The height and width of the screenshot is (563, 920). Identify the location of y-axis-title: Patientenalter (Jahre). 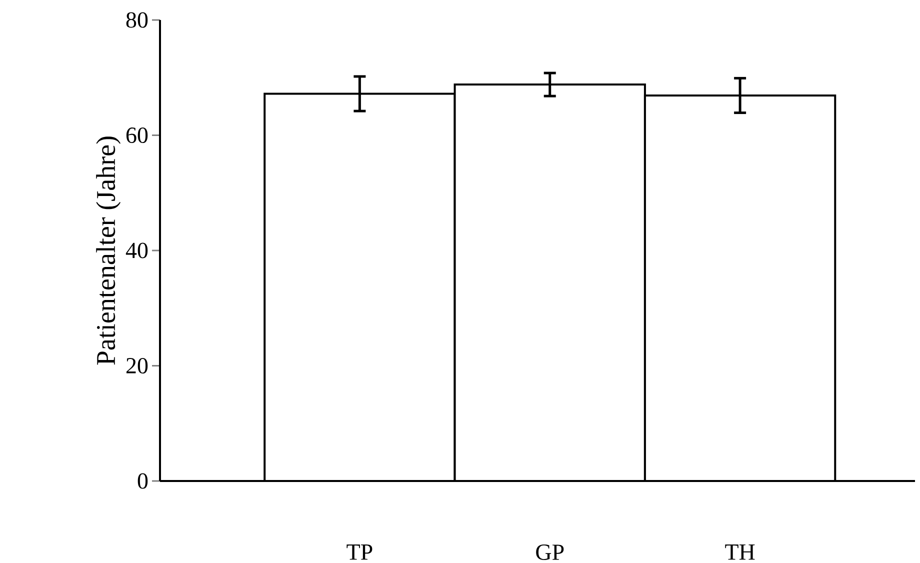
(108, 250).